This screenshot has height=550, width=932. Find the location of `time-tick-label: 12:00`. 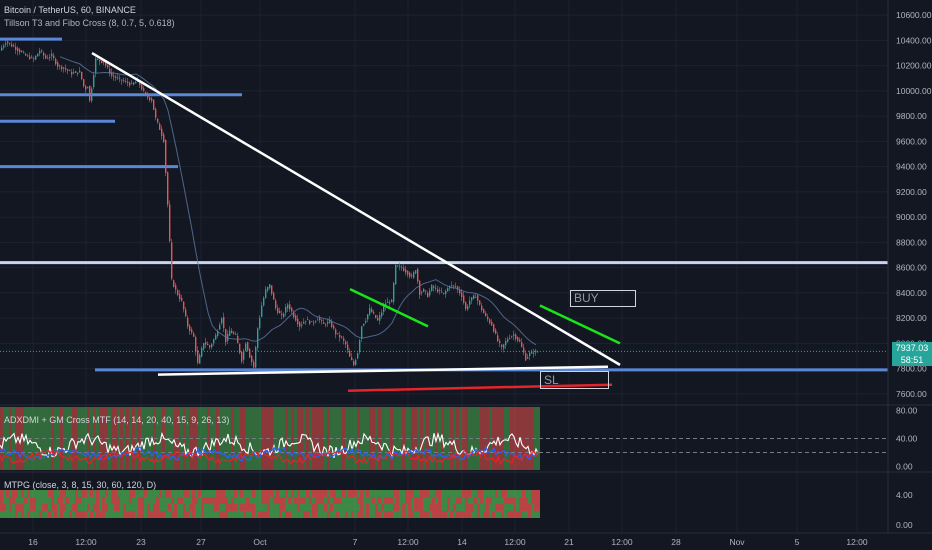

time-tick-label: 12:00 is located at coordinates (515, 542).